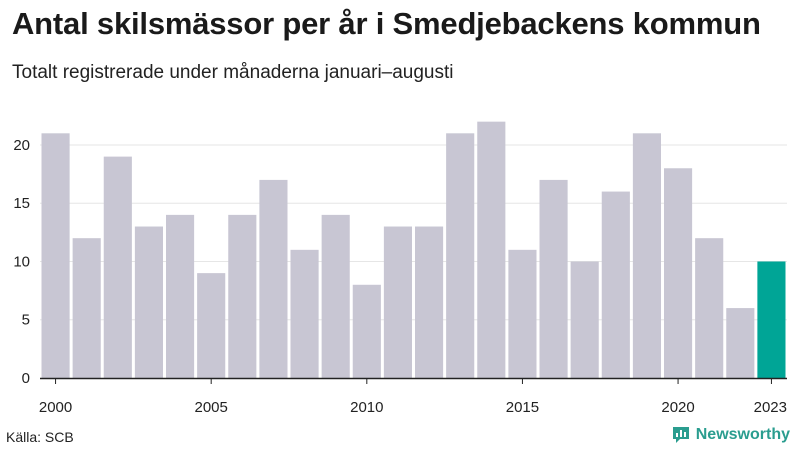 Image resolution: width=800 pixels, height=450 pixels. What do you see at coordinates (55, 255) in the screenshot?
I see `bar-2000` at bounding box center [55, 255].